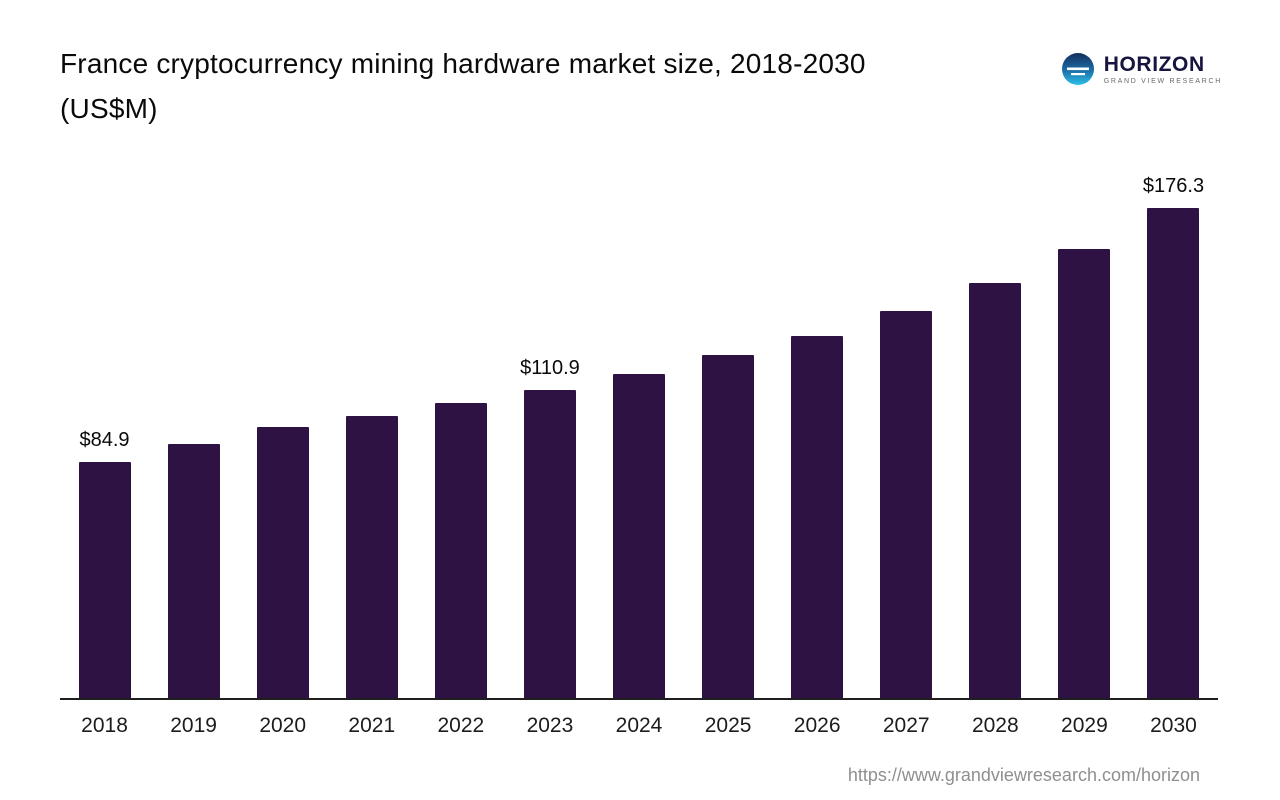 The height and width of the screenshot is (800, 1280). I want to click on bar-2028, so click(995, 490).